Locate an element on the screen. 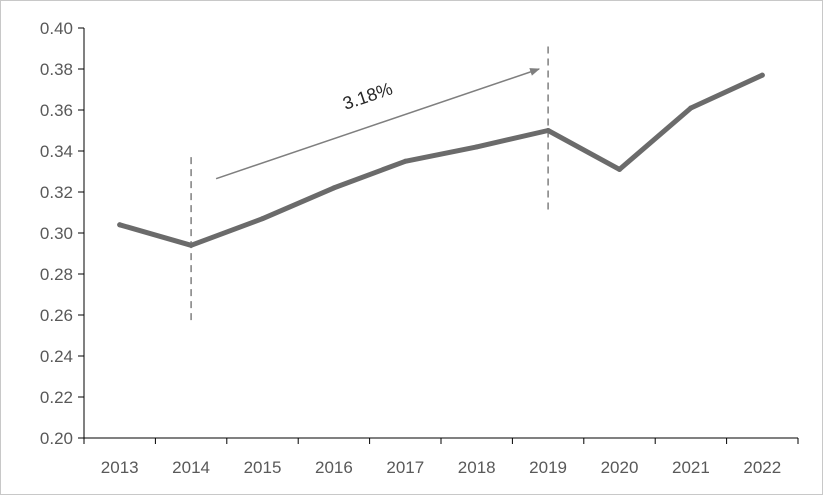 The height and width of the screenshot is (496, 823). x-tick-label: 2021 is located at coordinates (691, 467).